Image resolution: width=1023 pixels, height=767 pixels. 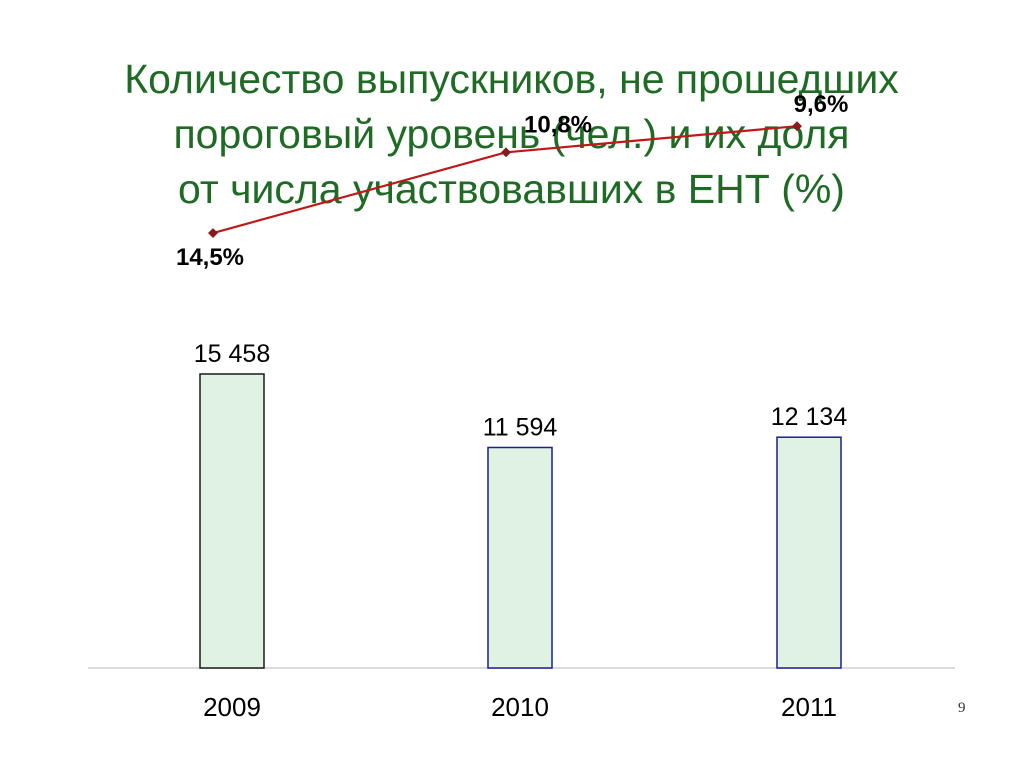 I want to click on bar-2011, so click(x=809, y=552).